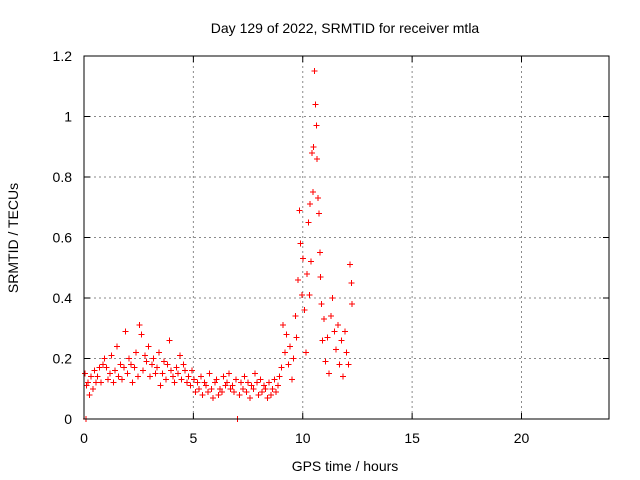  I want to click on y-tick-label: 0.6, so click(63, 238).